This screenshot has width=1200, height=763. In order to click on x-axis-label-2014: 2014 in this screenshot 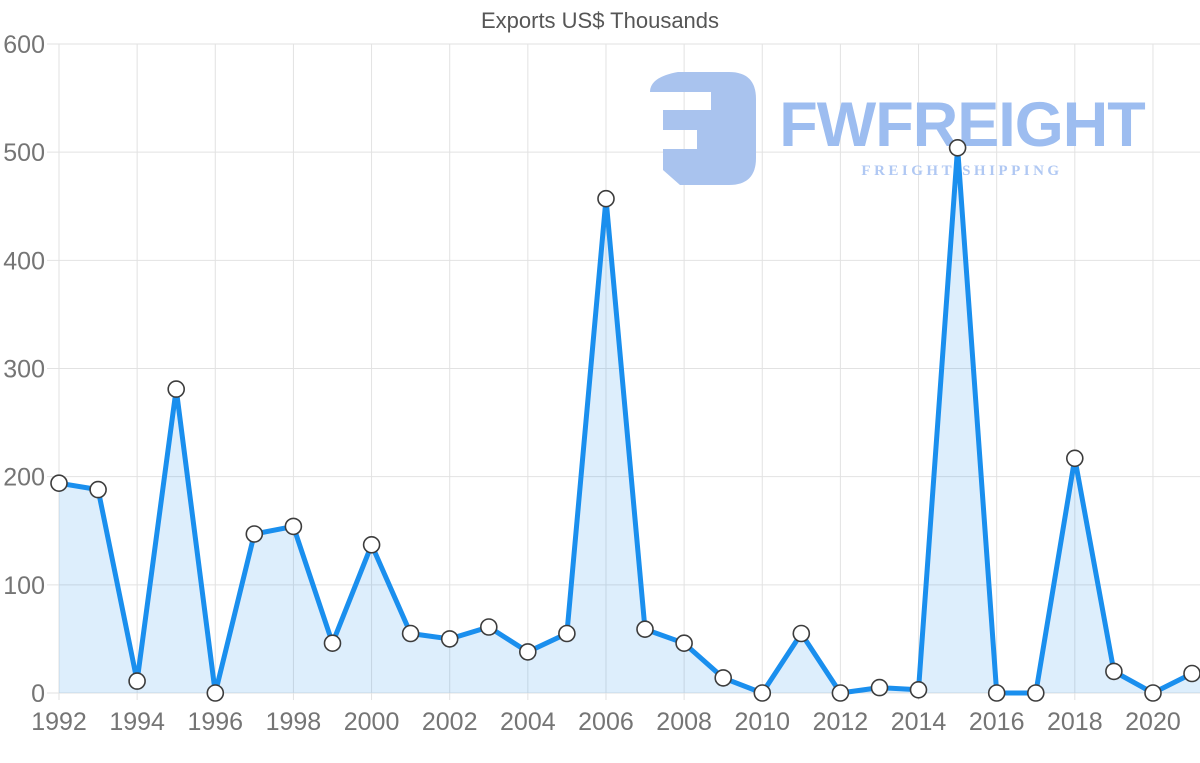, I will do `click(919, 722)`.